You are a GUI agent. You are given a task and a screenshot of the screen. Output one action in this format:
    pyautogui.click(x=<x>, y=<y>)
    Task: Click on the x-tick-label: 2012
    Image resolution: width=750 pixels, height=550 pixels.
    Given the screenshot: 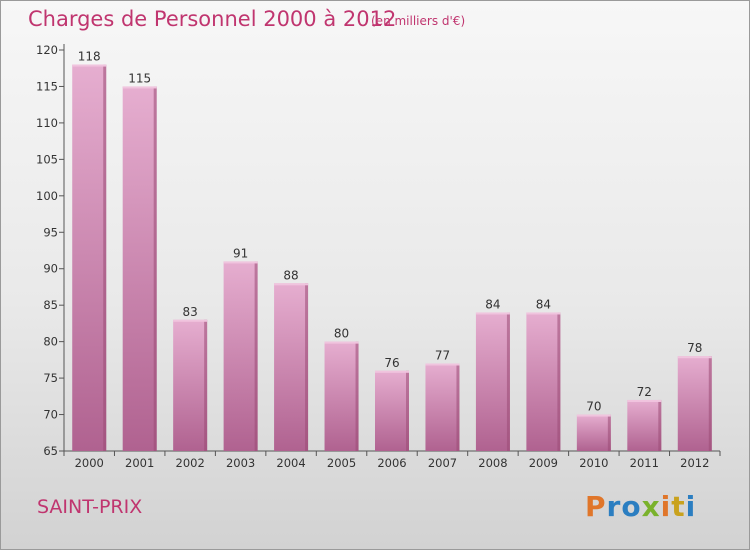 What is the action you would take?
    pyautogui.click(x=694, y=463)
    